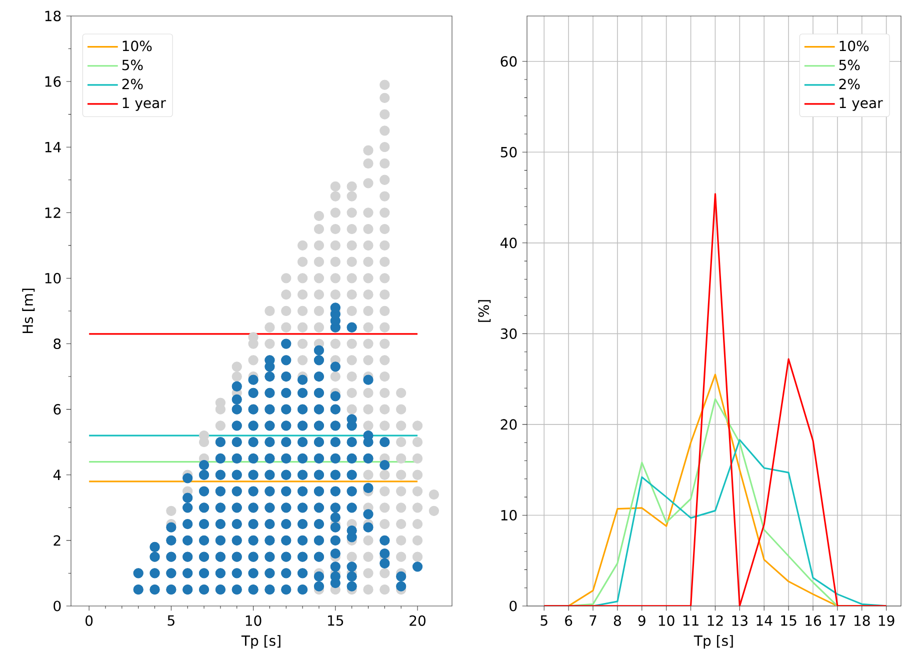 The image size is (904, 666). What do you see at coordinates (715, 620) in the screenshot?
I see `x-tick-label: 12` at bounding box center [715, 620].